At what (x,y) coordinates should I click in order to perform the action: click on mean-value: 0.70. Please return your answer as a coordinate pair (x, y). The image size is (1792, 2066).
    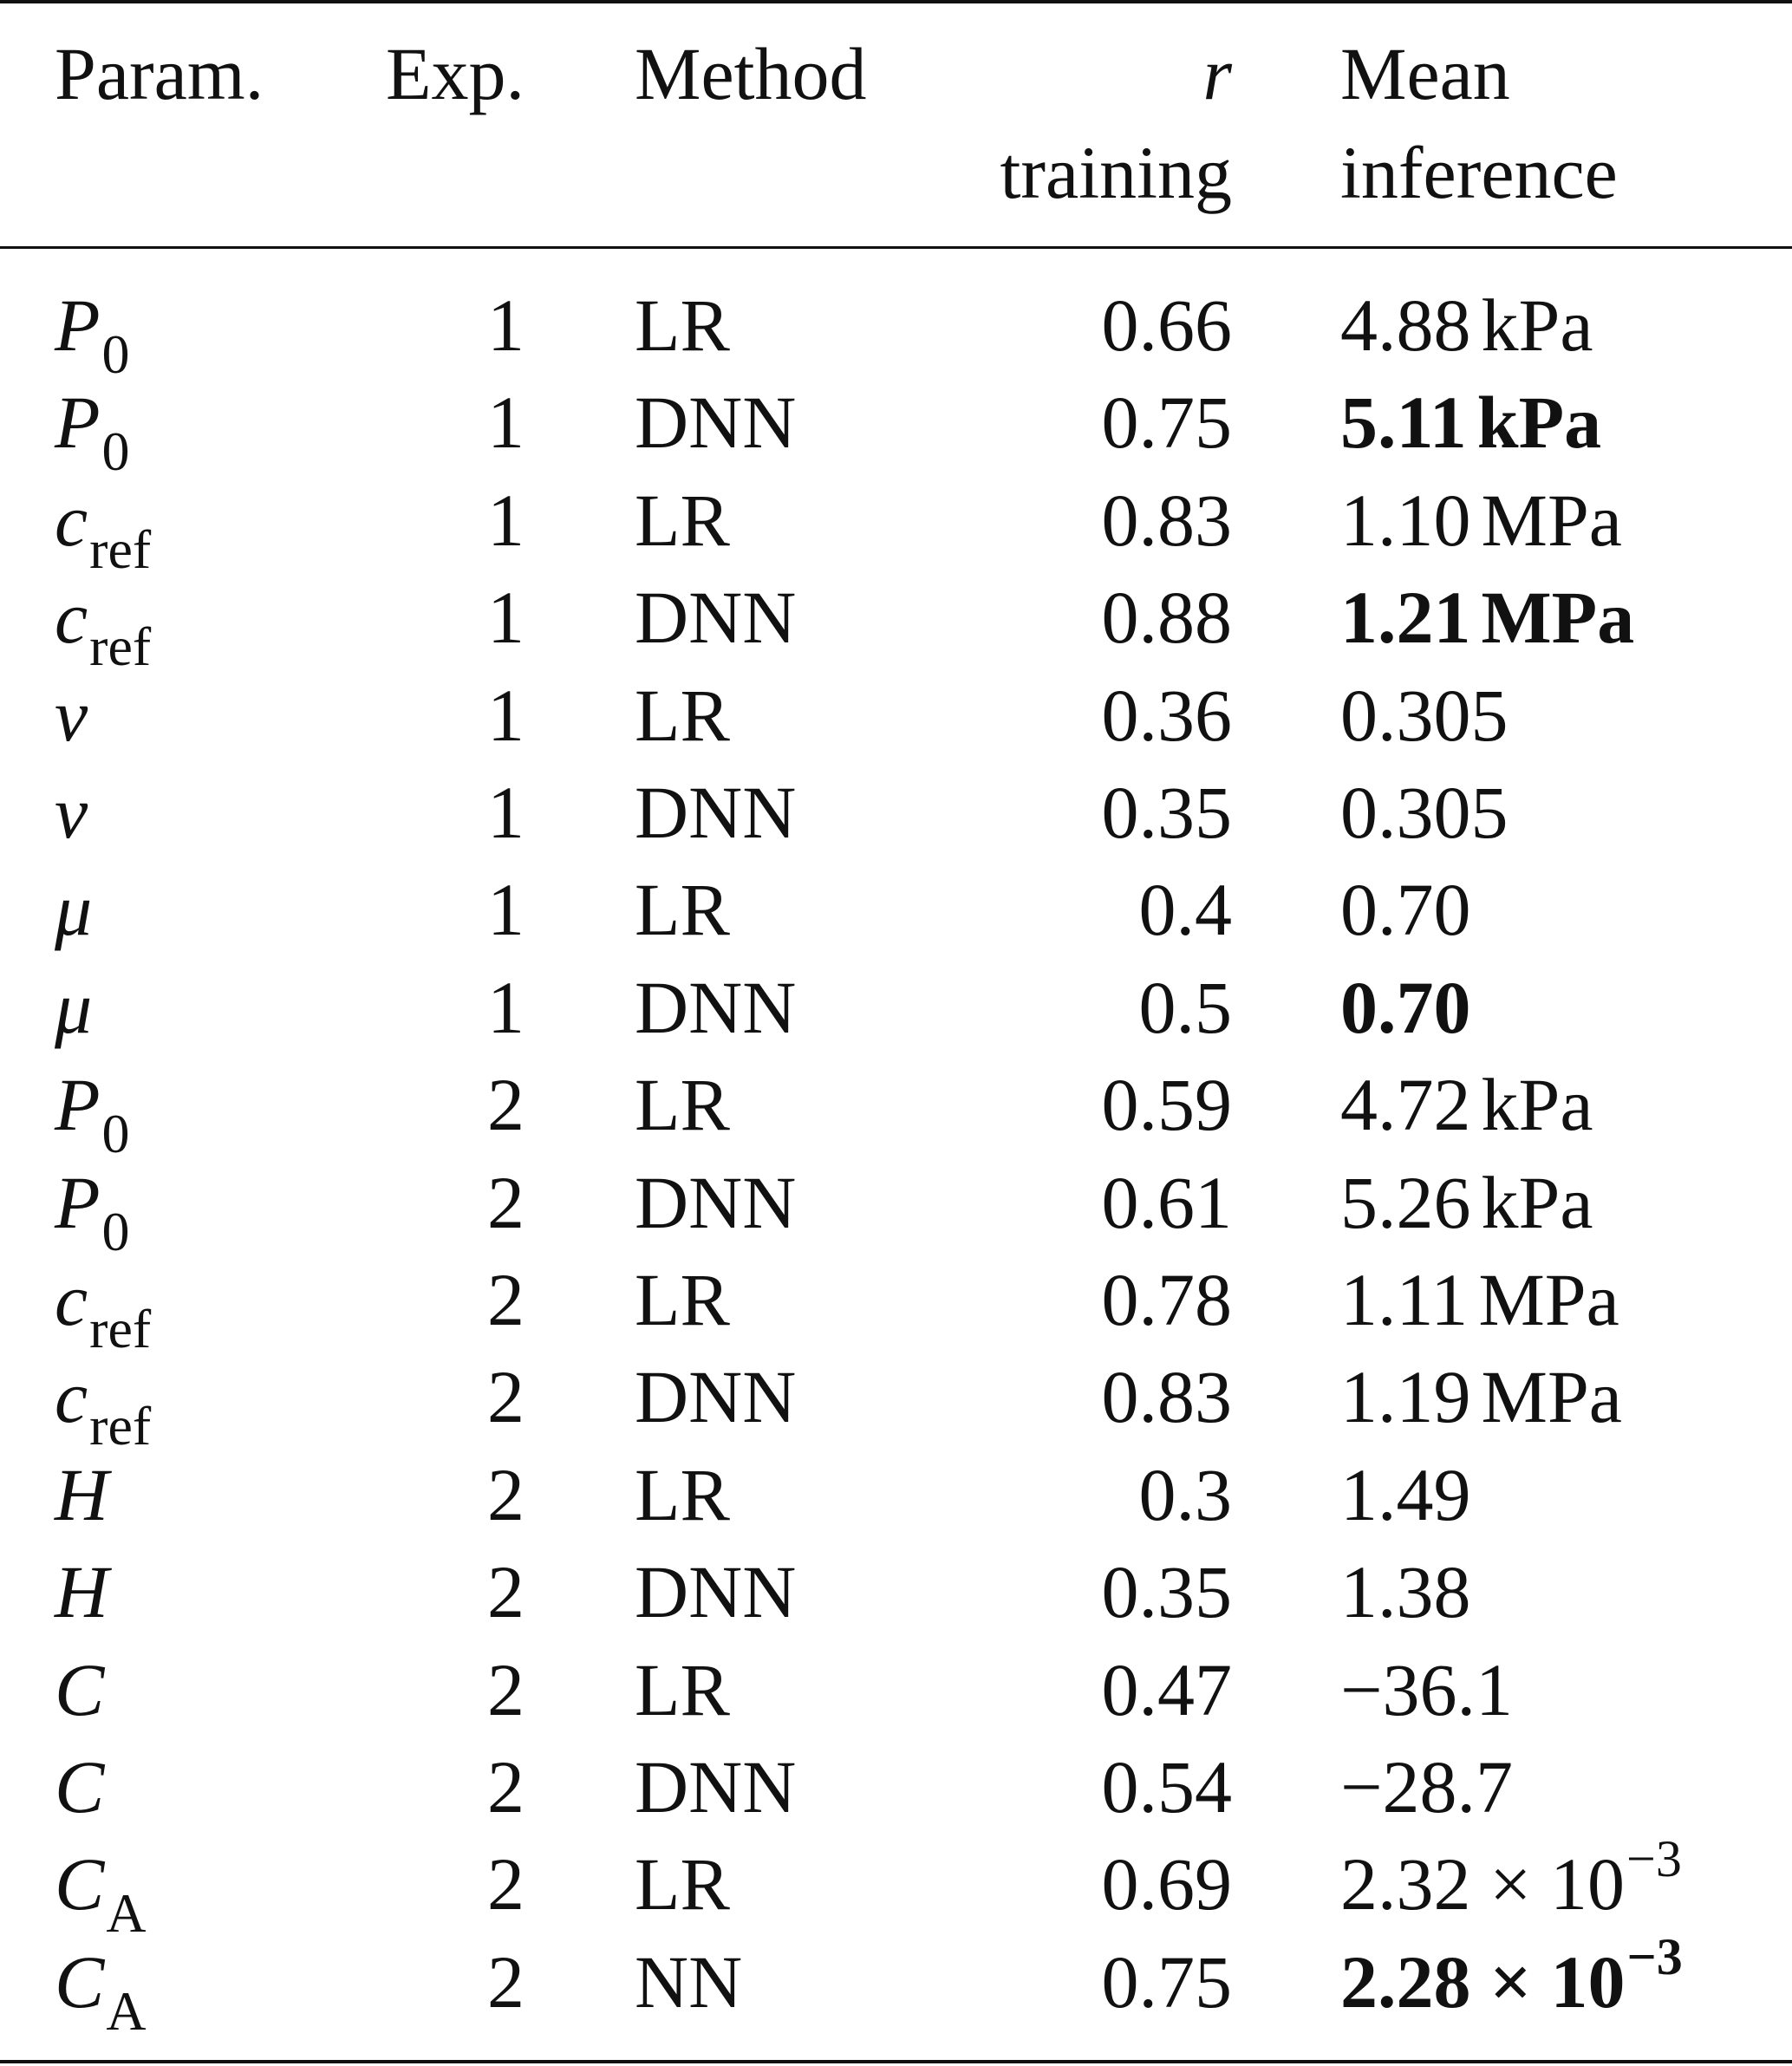
    Looking at the image, I should click on (1405, 1007).